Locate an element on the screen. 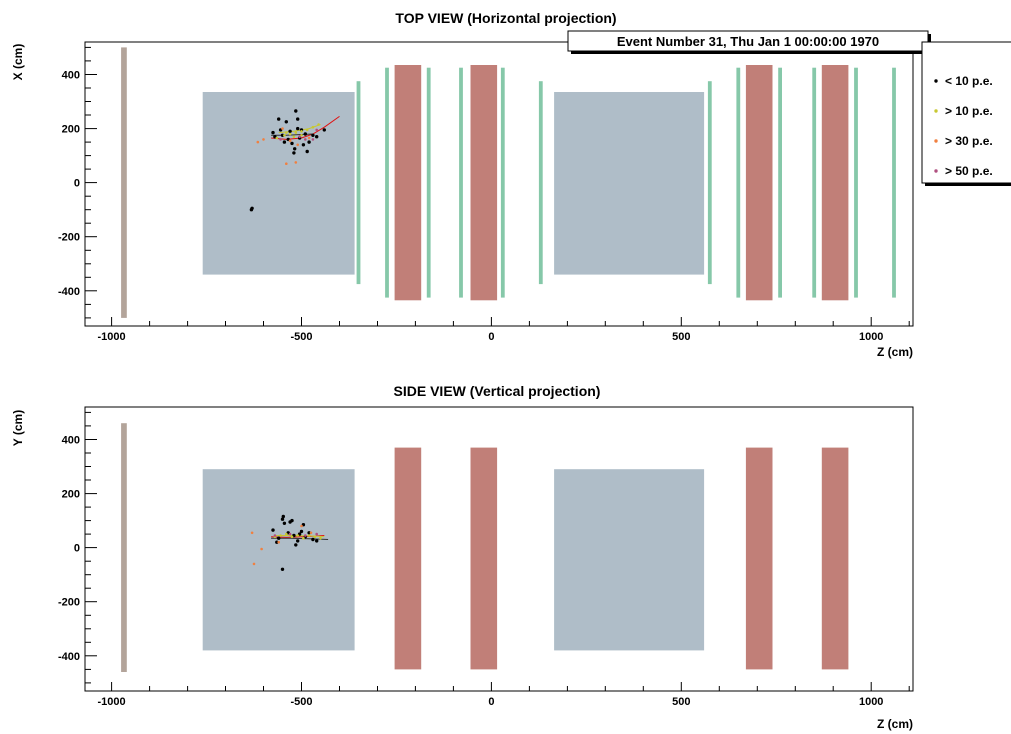  legend-marker-gt50 is located at coordinates (936, 171).